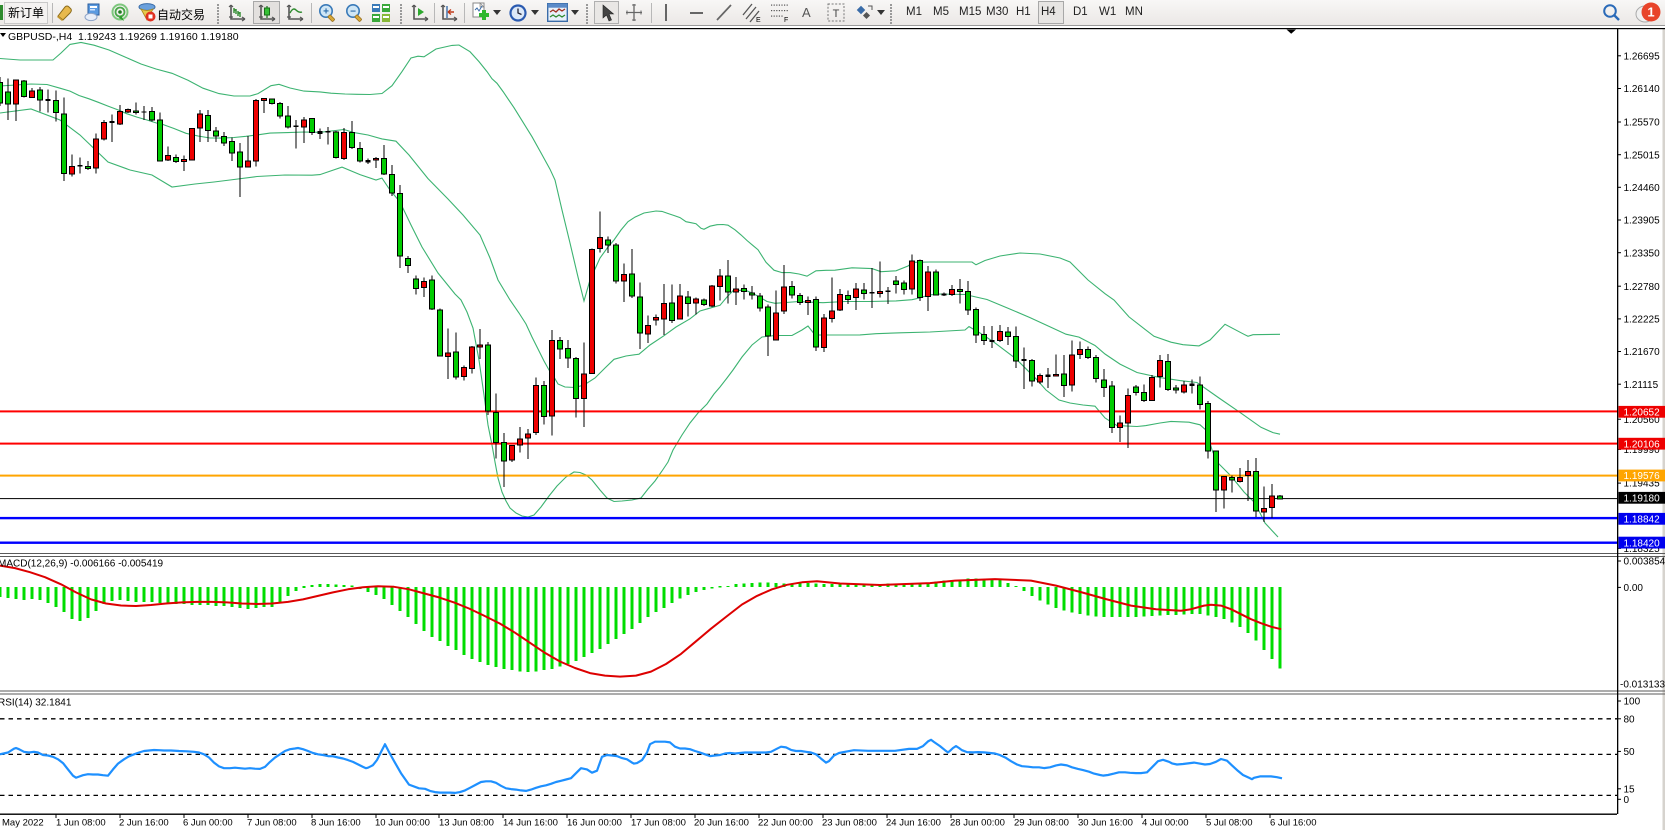  I want to click on svg-text: 1.18842, so click(1642, 520).